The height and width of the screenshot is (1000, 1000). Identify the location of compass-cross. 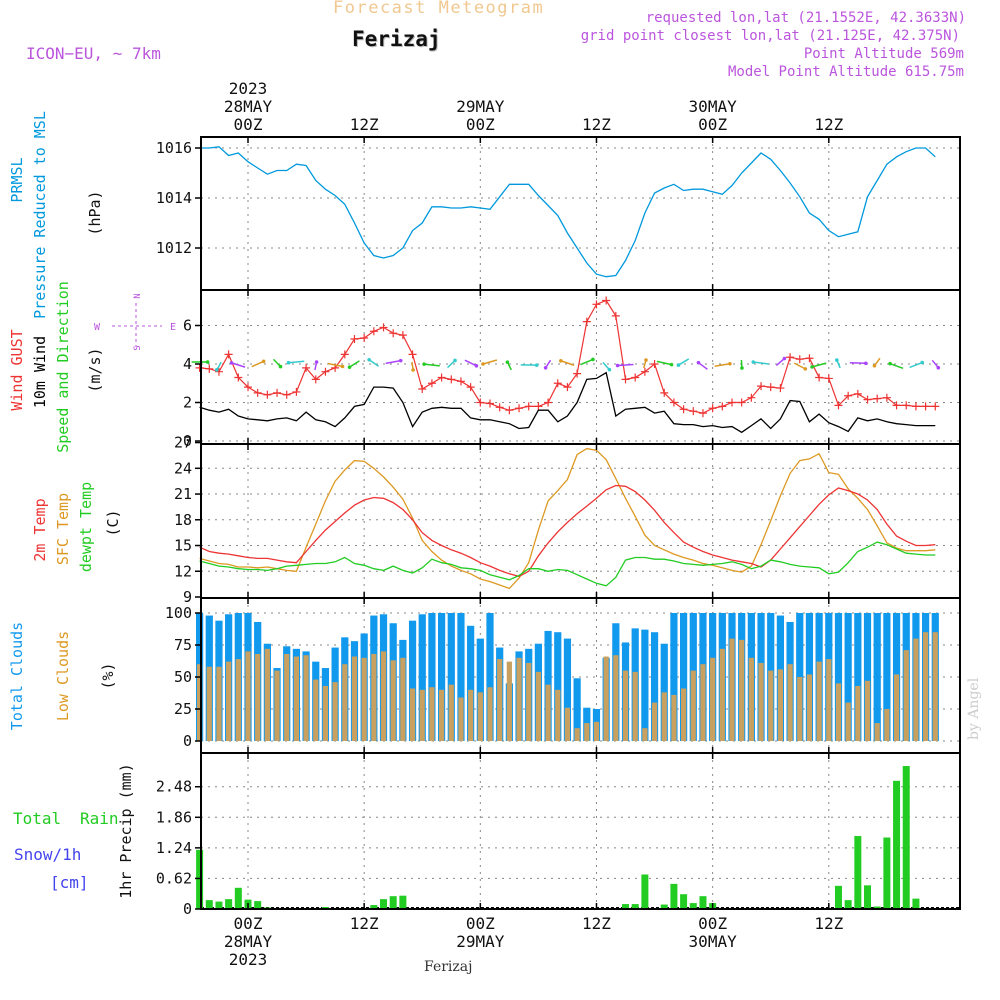
(137, 325).